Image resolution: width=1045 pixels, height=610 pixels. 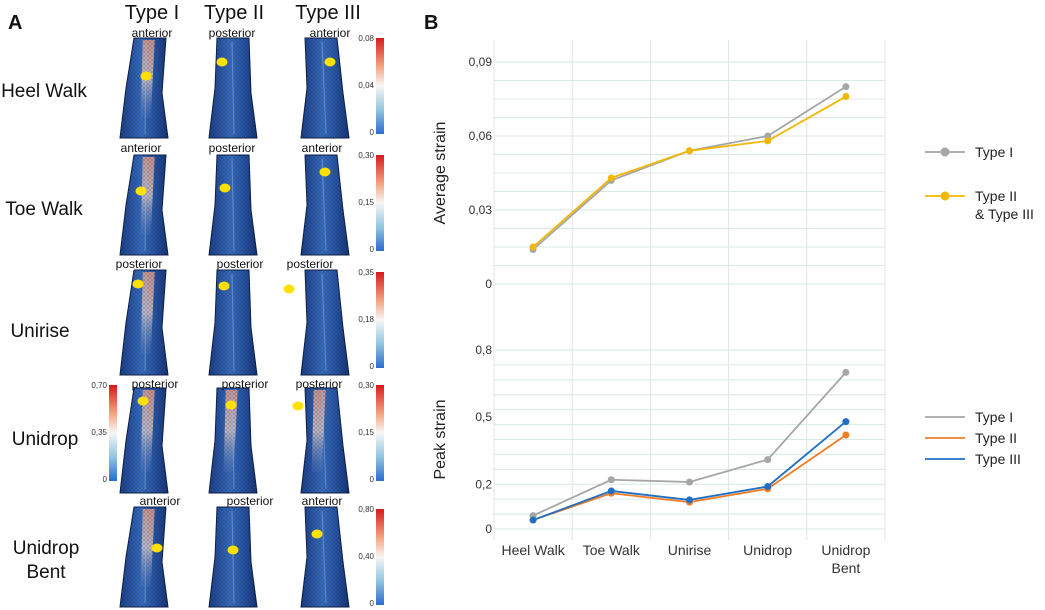 I want to click on bone-row4-type3, so click(x=321, y=440).